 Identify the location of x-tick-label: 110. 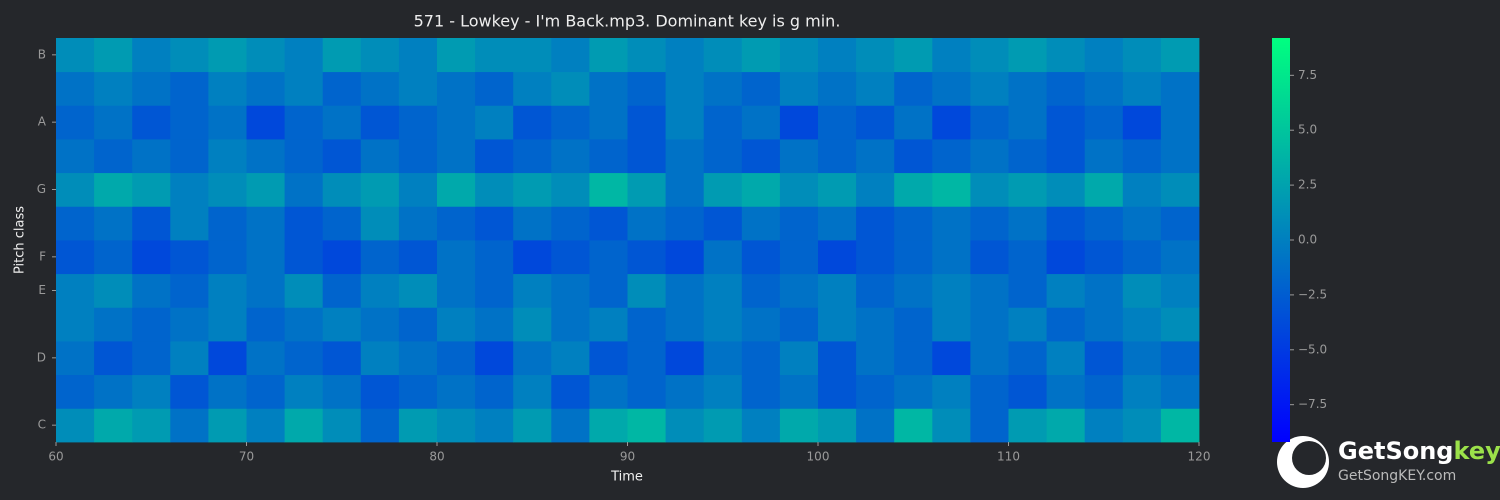
(1008, 457).